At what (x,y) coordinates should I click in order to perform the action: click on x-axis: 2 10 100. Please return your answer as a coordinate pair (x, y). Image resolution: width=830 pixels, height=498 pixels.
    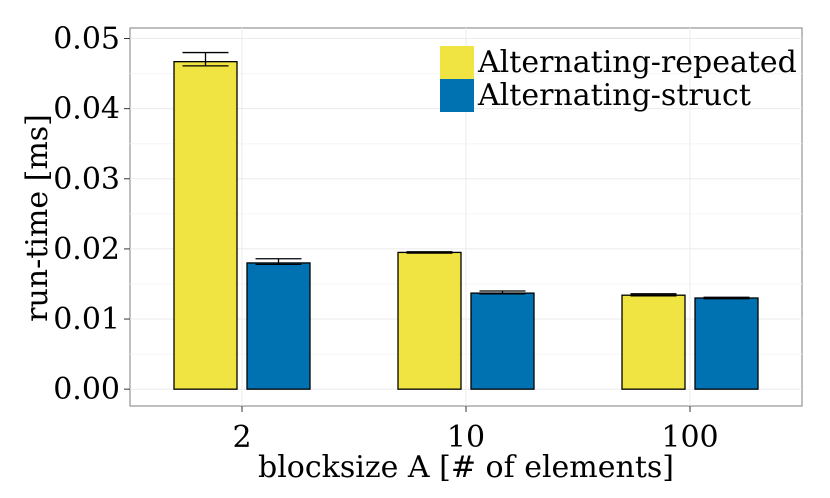
    Looking at the image, I should click on (475, 430).